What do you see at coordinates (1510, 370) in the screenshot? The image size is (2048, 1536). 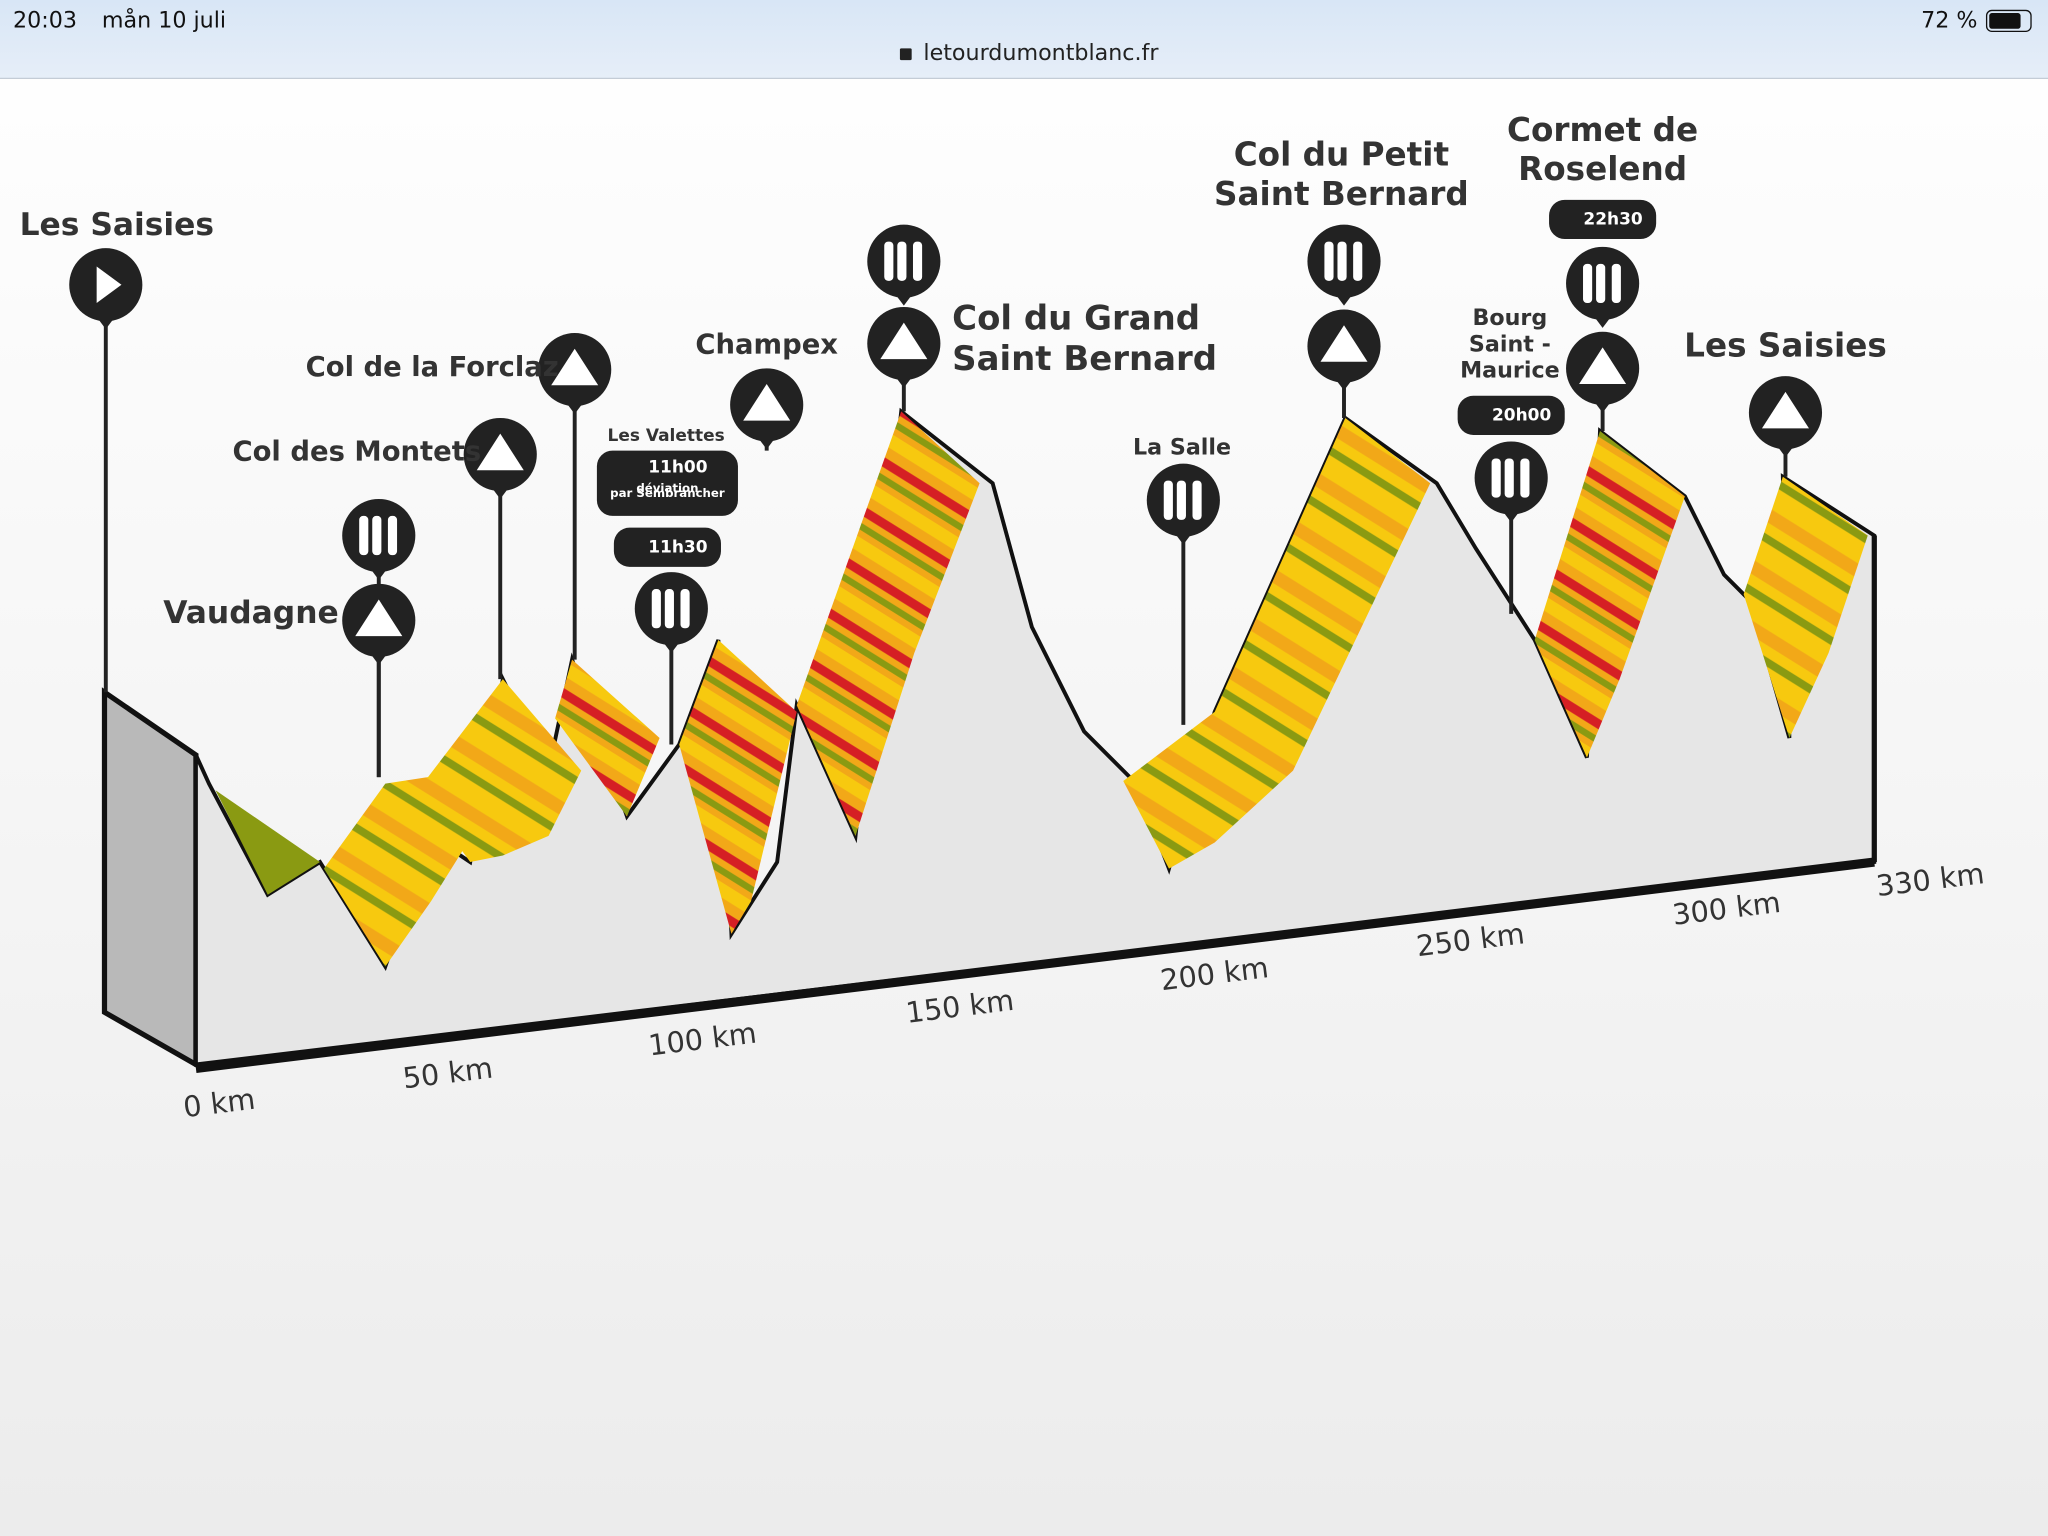 I see `place-name: Maurice` at bounding box center [1510, 370].